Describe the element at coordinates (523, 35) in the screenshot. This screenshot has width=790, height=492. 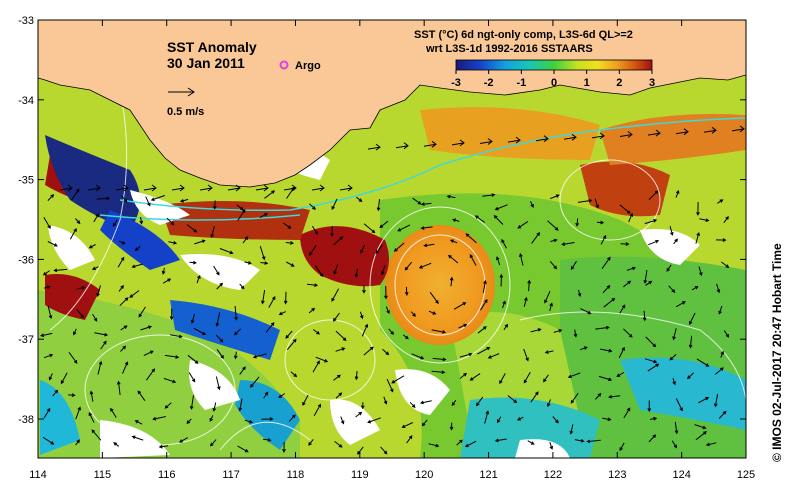
I see `product-line-1: SST (°C) 6d ngt-only comp, L3S-6d QL>=2` at that location.